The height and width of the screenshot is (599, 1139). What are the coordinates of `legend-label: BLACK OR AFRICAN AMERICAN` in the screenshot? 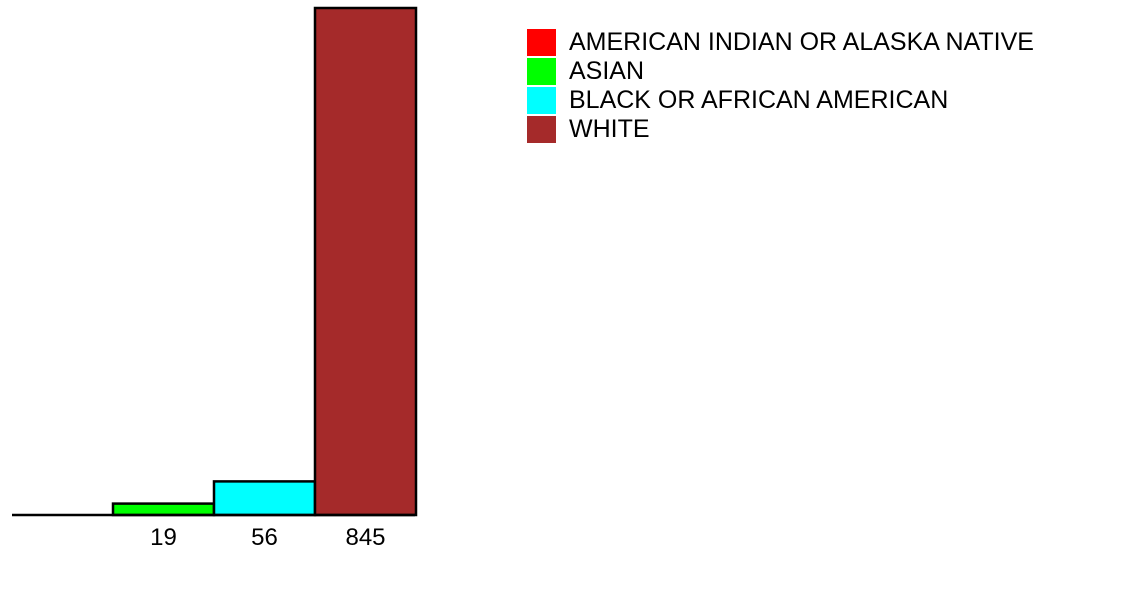 It's located at (759, 100).